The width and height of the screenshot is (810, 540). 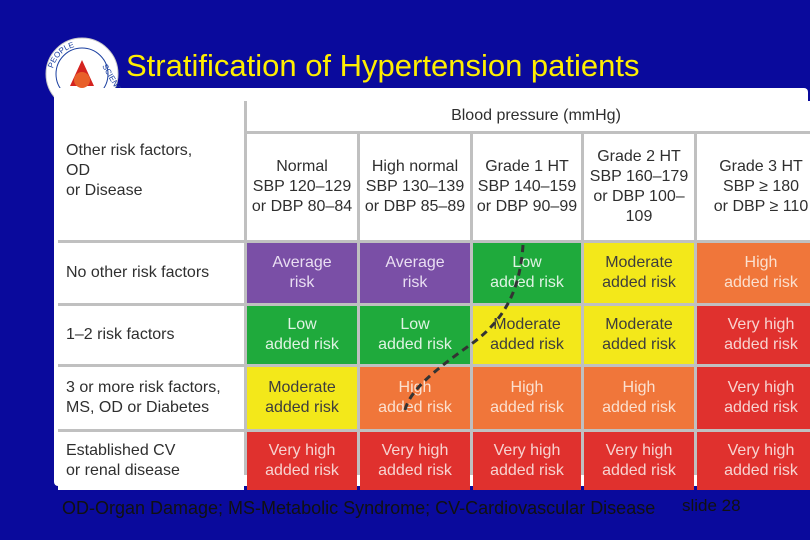 I want to click on column-header-normal: Normal SBP 120–129 or DBP 80–84, so click(x=302, y=187).